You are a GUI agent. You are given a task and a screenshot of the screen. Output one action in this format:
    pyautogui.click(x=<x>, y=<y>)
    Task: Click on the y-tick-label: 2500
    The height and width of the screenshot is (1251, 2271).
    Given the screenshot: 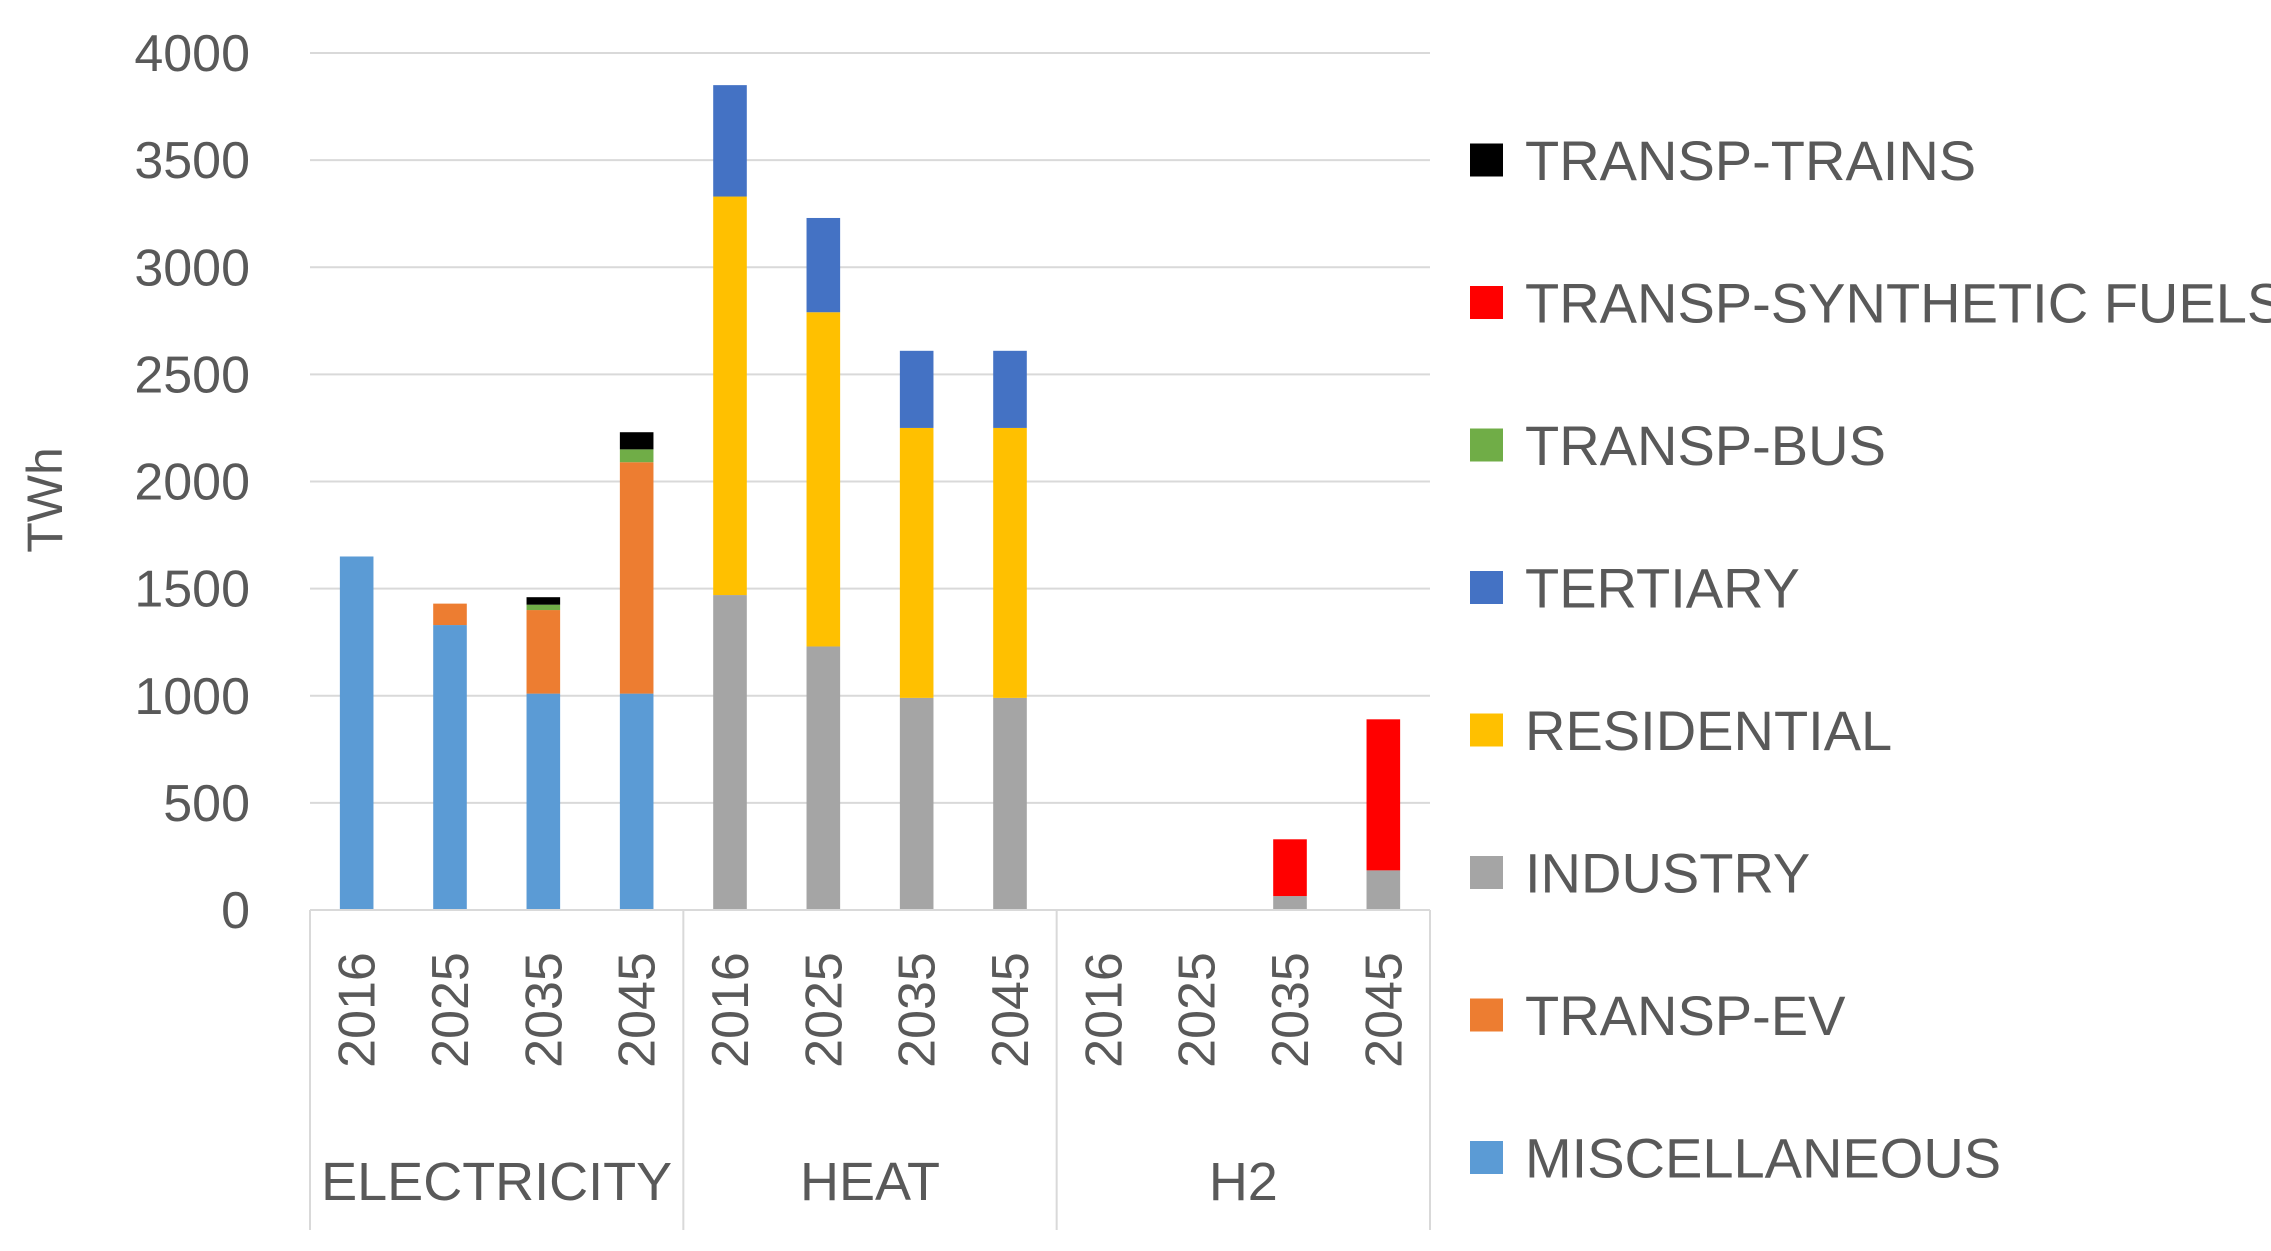 What is the action you would take?
    pyautogui.click(x=192, y=375)
    